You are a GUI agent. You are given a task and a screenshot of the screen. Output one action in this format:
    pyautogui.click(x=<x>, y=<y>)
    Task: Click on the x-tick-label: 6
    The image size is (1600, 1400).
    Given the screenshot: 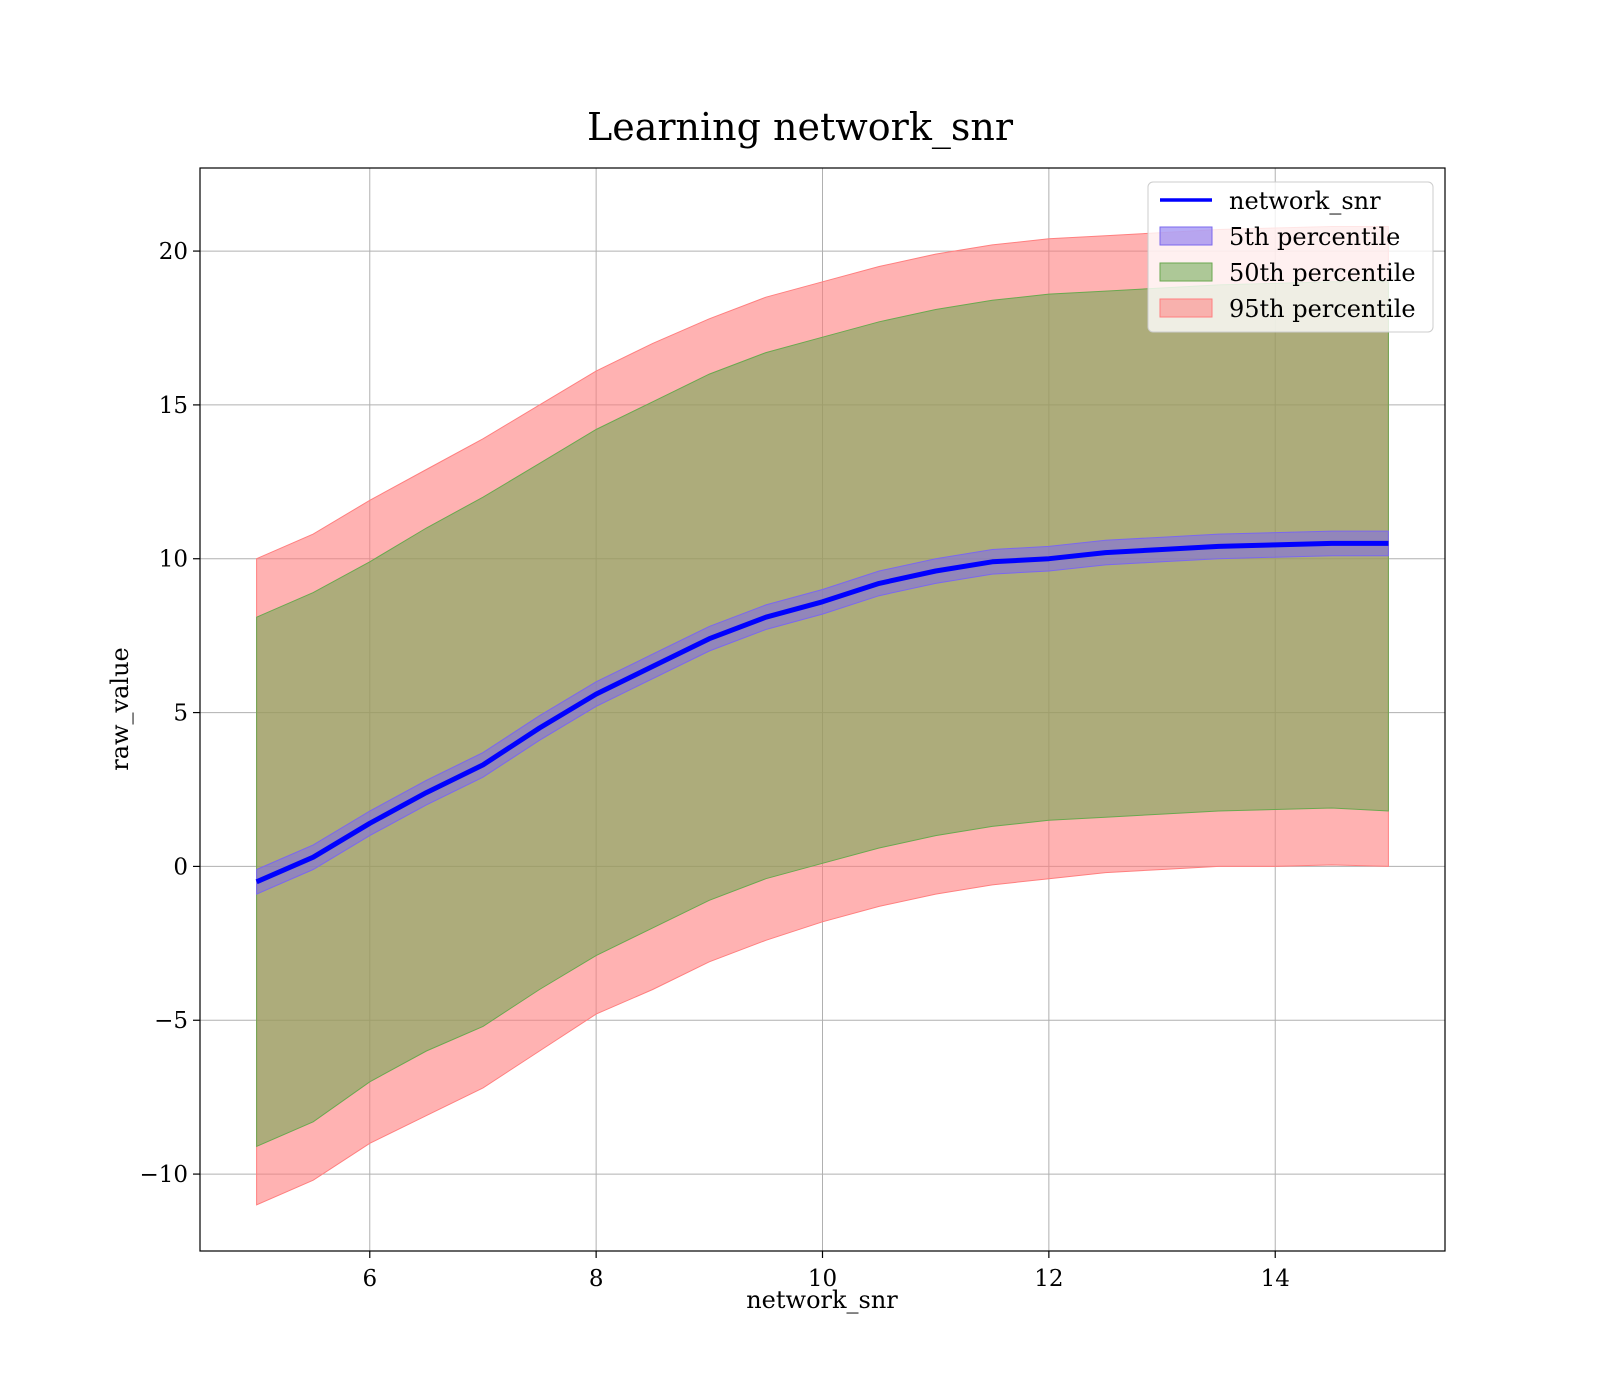 What is the action you would take?
    pyautogui.click(x=369, y=1279)
    